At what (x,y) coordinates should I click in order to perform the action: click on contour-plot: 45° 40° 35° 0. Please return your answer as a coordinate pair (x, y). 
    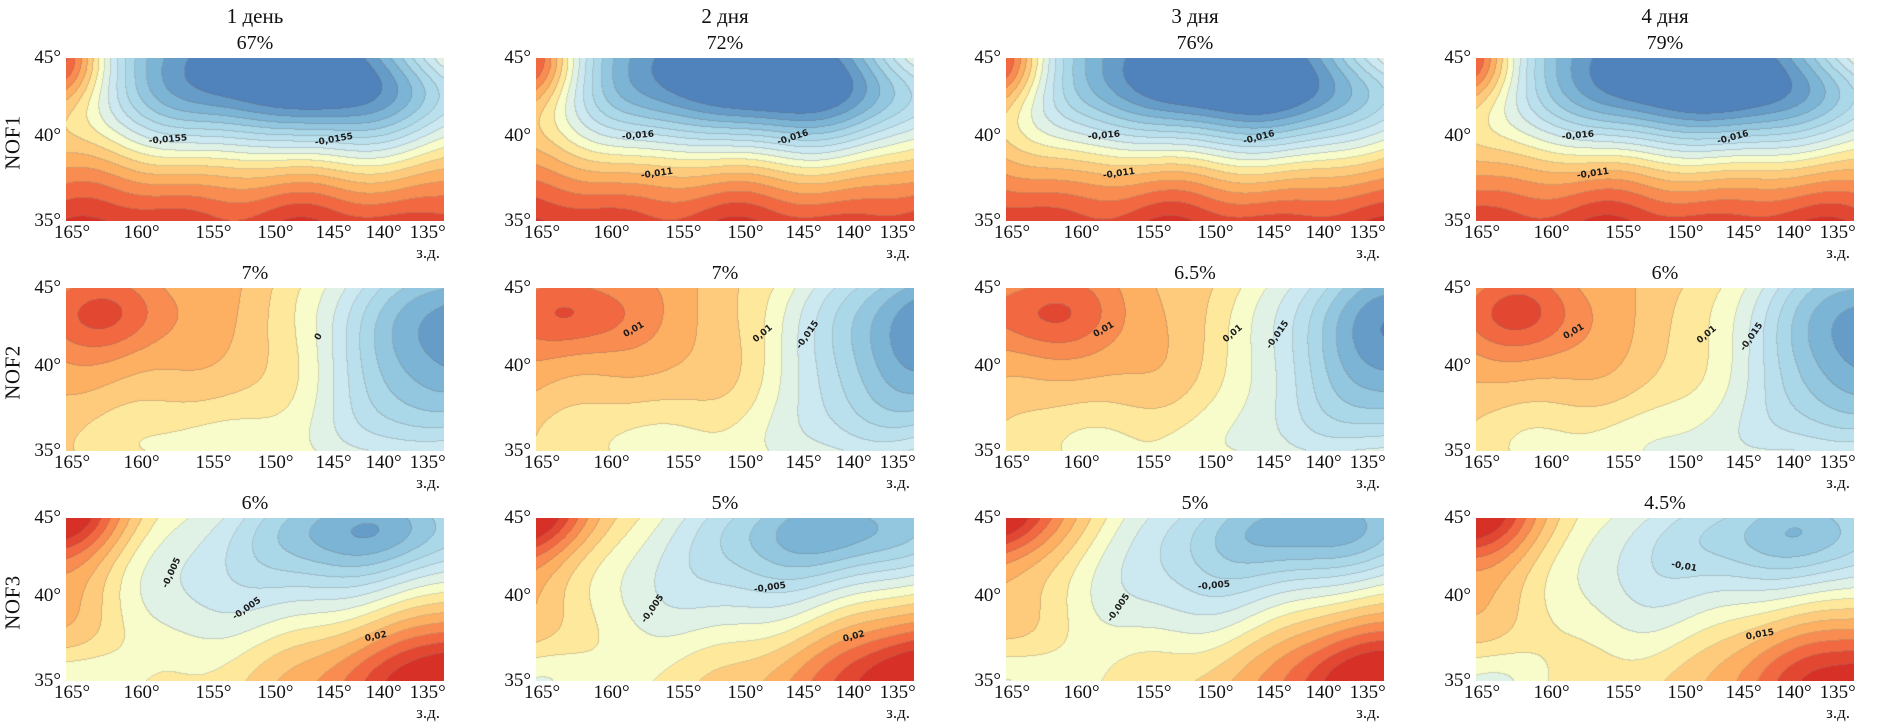
    Looking at the image, I should click on (239, 369).